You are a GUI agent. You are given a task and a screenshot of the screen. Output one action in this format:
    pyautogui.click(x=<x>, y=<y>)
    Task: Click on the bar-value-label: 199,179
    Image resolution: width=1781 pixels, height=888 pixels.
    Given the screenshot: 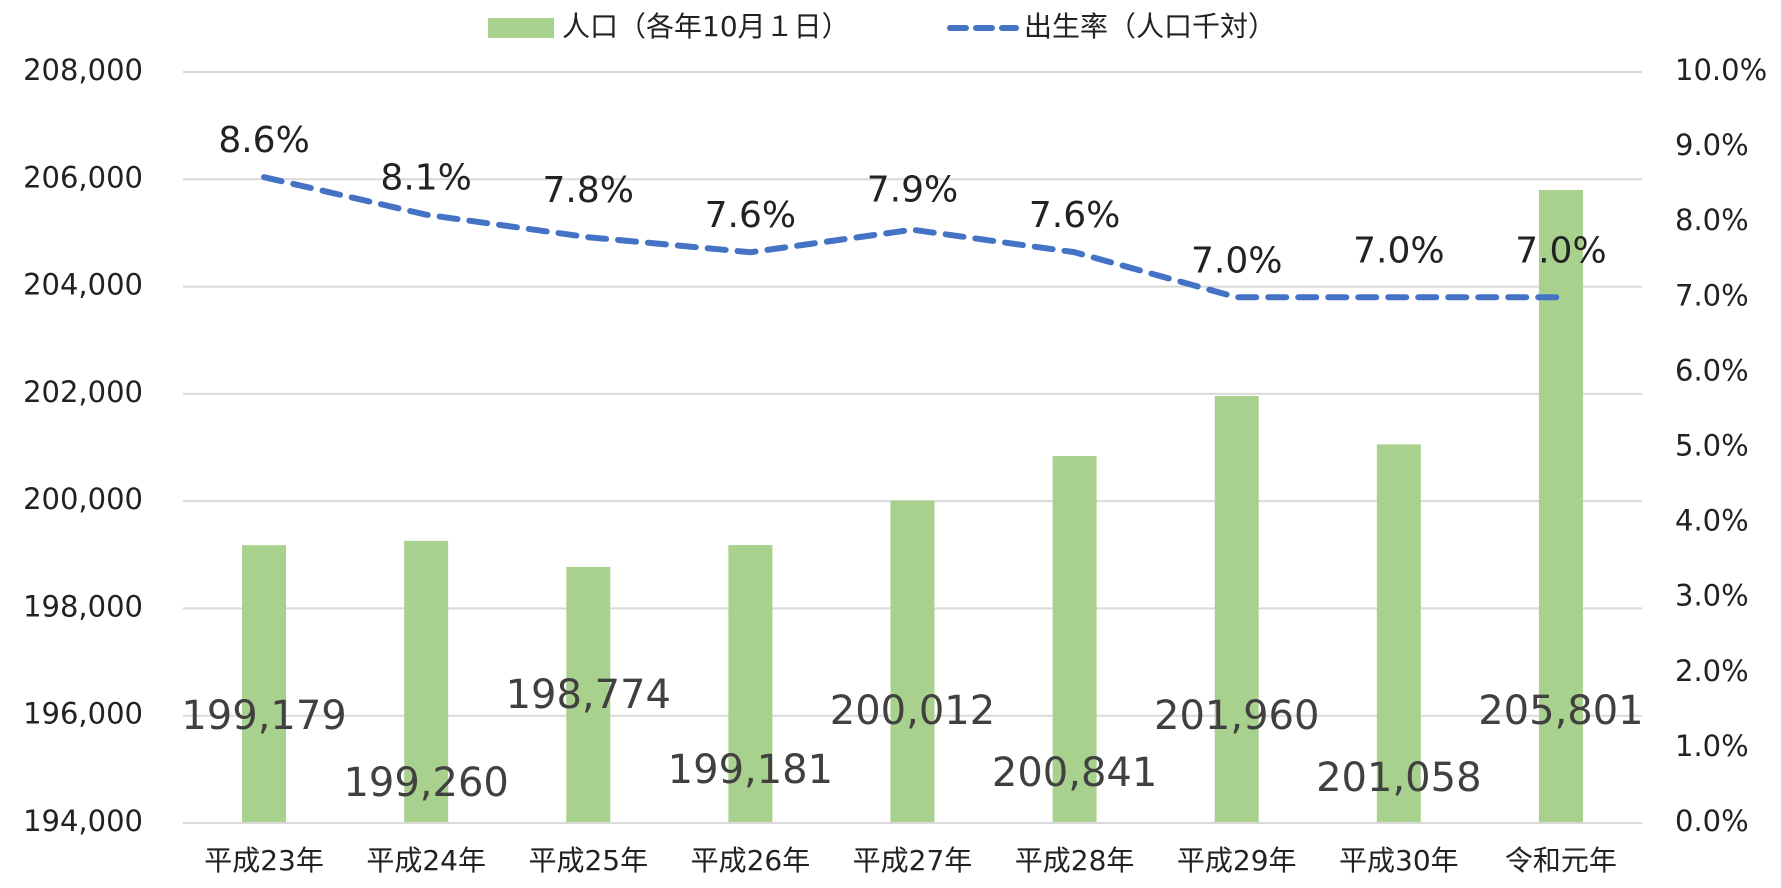 What is the action you would take?
    pyautogui.click(x=263, y=716)
    